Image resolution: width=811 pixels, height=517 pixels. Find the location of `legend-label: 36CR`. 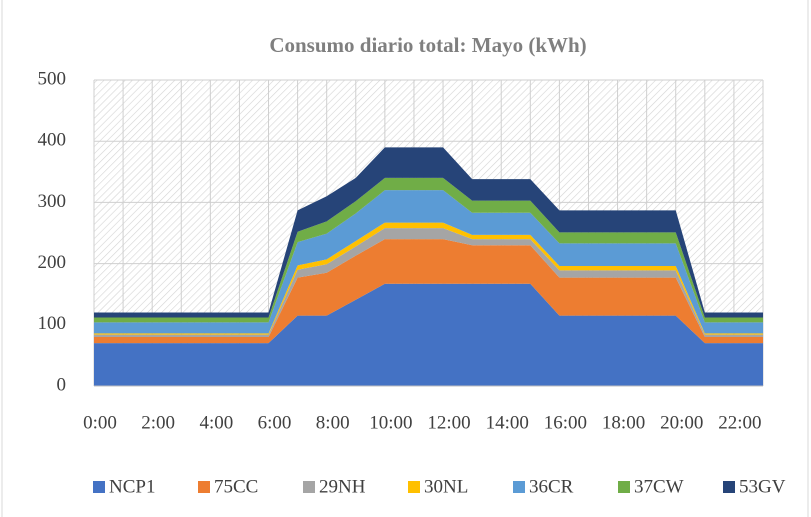

legend-label: 36CR is located at coordinates (551, 486).